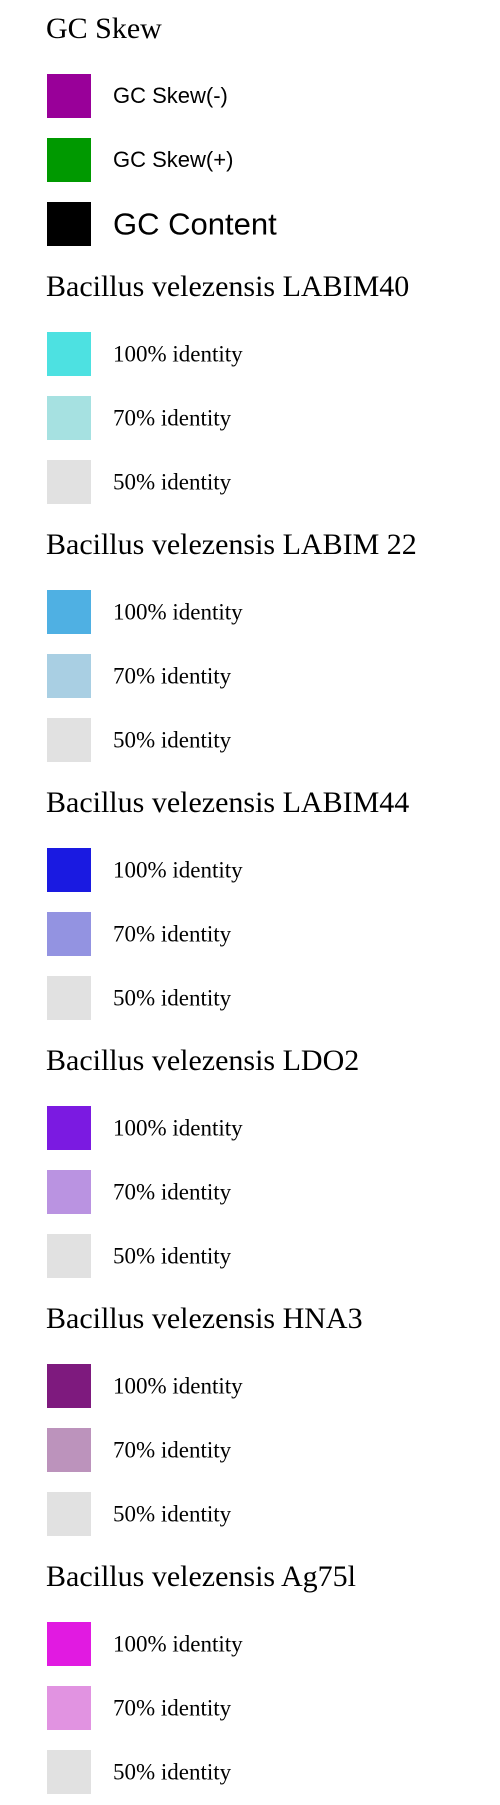  Describe the element at coordinates (173, 159) in the screenshot. I see `legend-entry-label: GC Skew(+)` at that location.